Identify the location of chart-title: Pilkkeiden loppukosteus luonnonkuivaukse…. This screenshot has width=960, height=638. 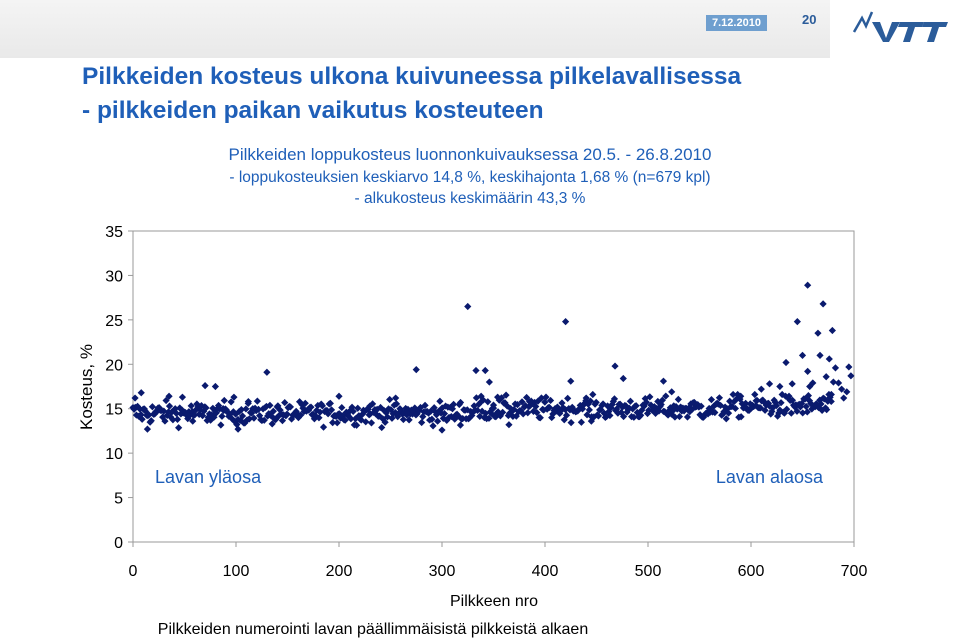
(470, 154).